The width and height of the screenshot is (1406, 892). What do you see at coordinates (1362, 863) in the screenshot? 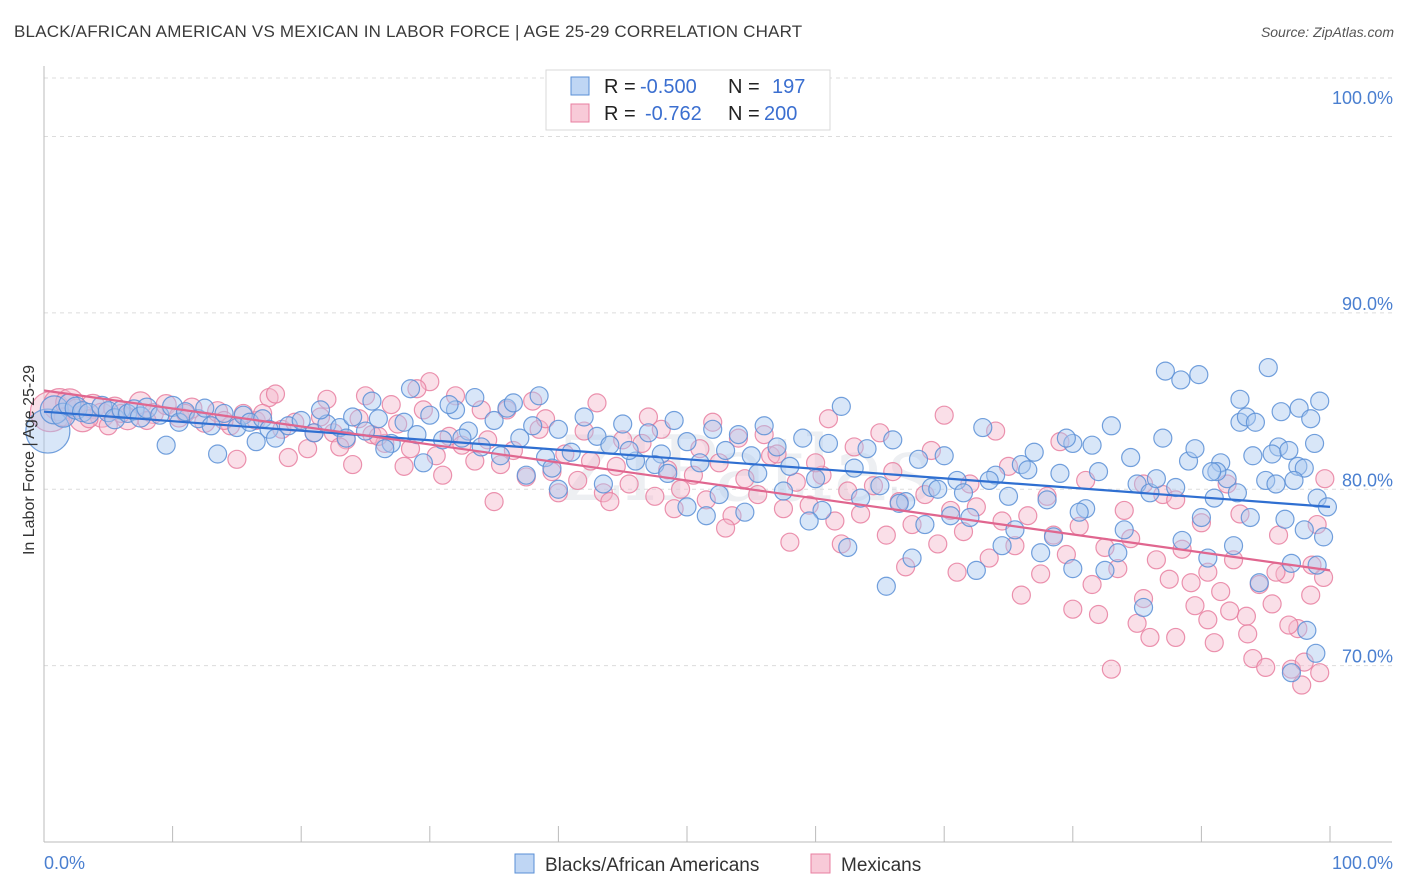
I see `x-tick-label: 100.0%` at bounding box center [1362, 863].